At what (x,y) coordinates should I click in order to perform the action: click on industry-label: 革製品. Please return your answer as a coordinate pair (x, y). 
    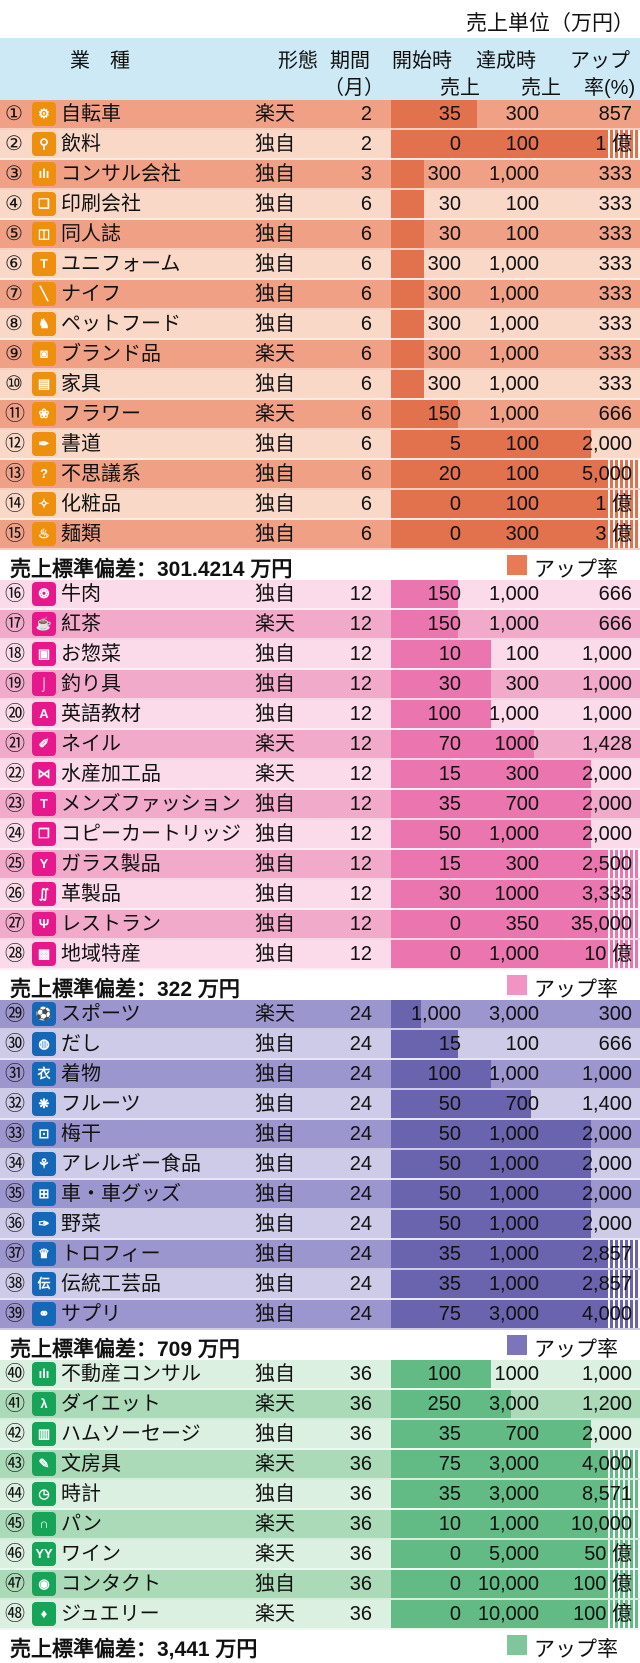
    Looking at the image, I should click on (91, 894).